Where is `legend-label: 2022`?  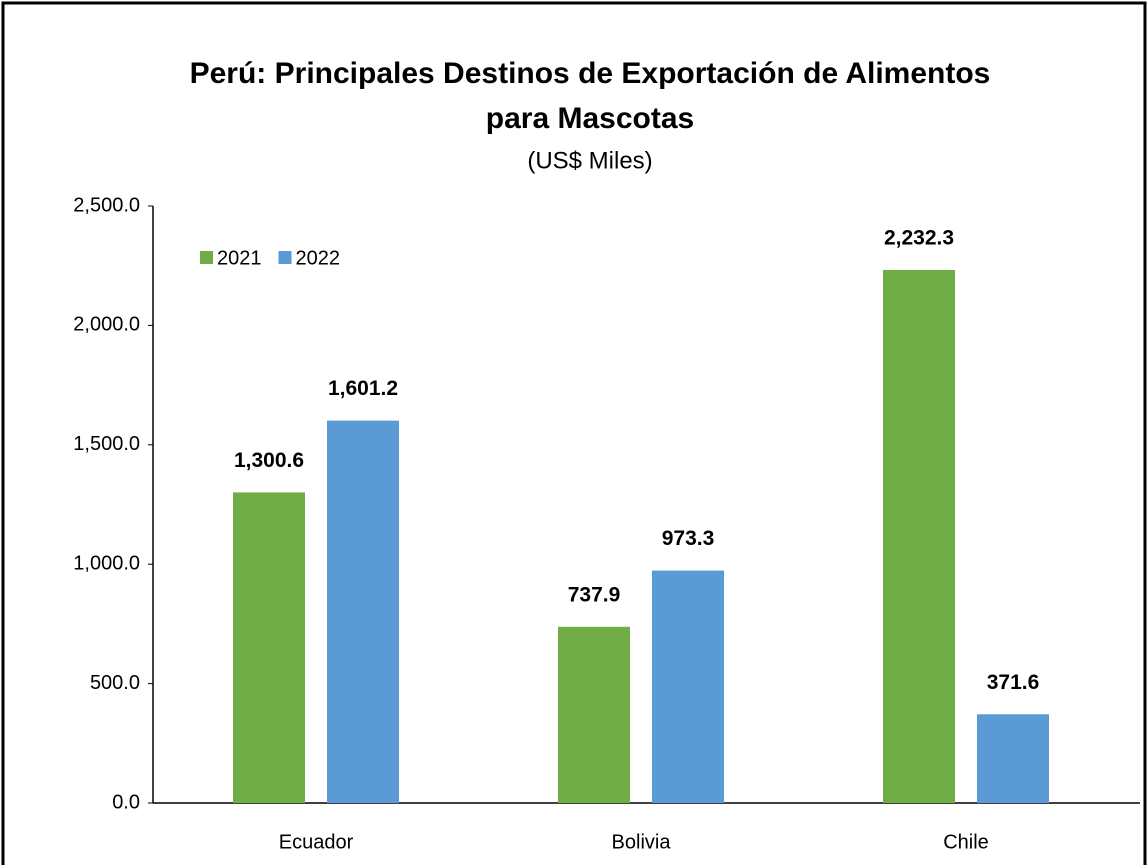 legend-label: 2022 is located at coordinates (318, 258).